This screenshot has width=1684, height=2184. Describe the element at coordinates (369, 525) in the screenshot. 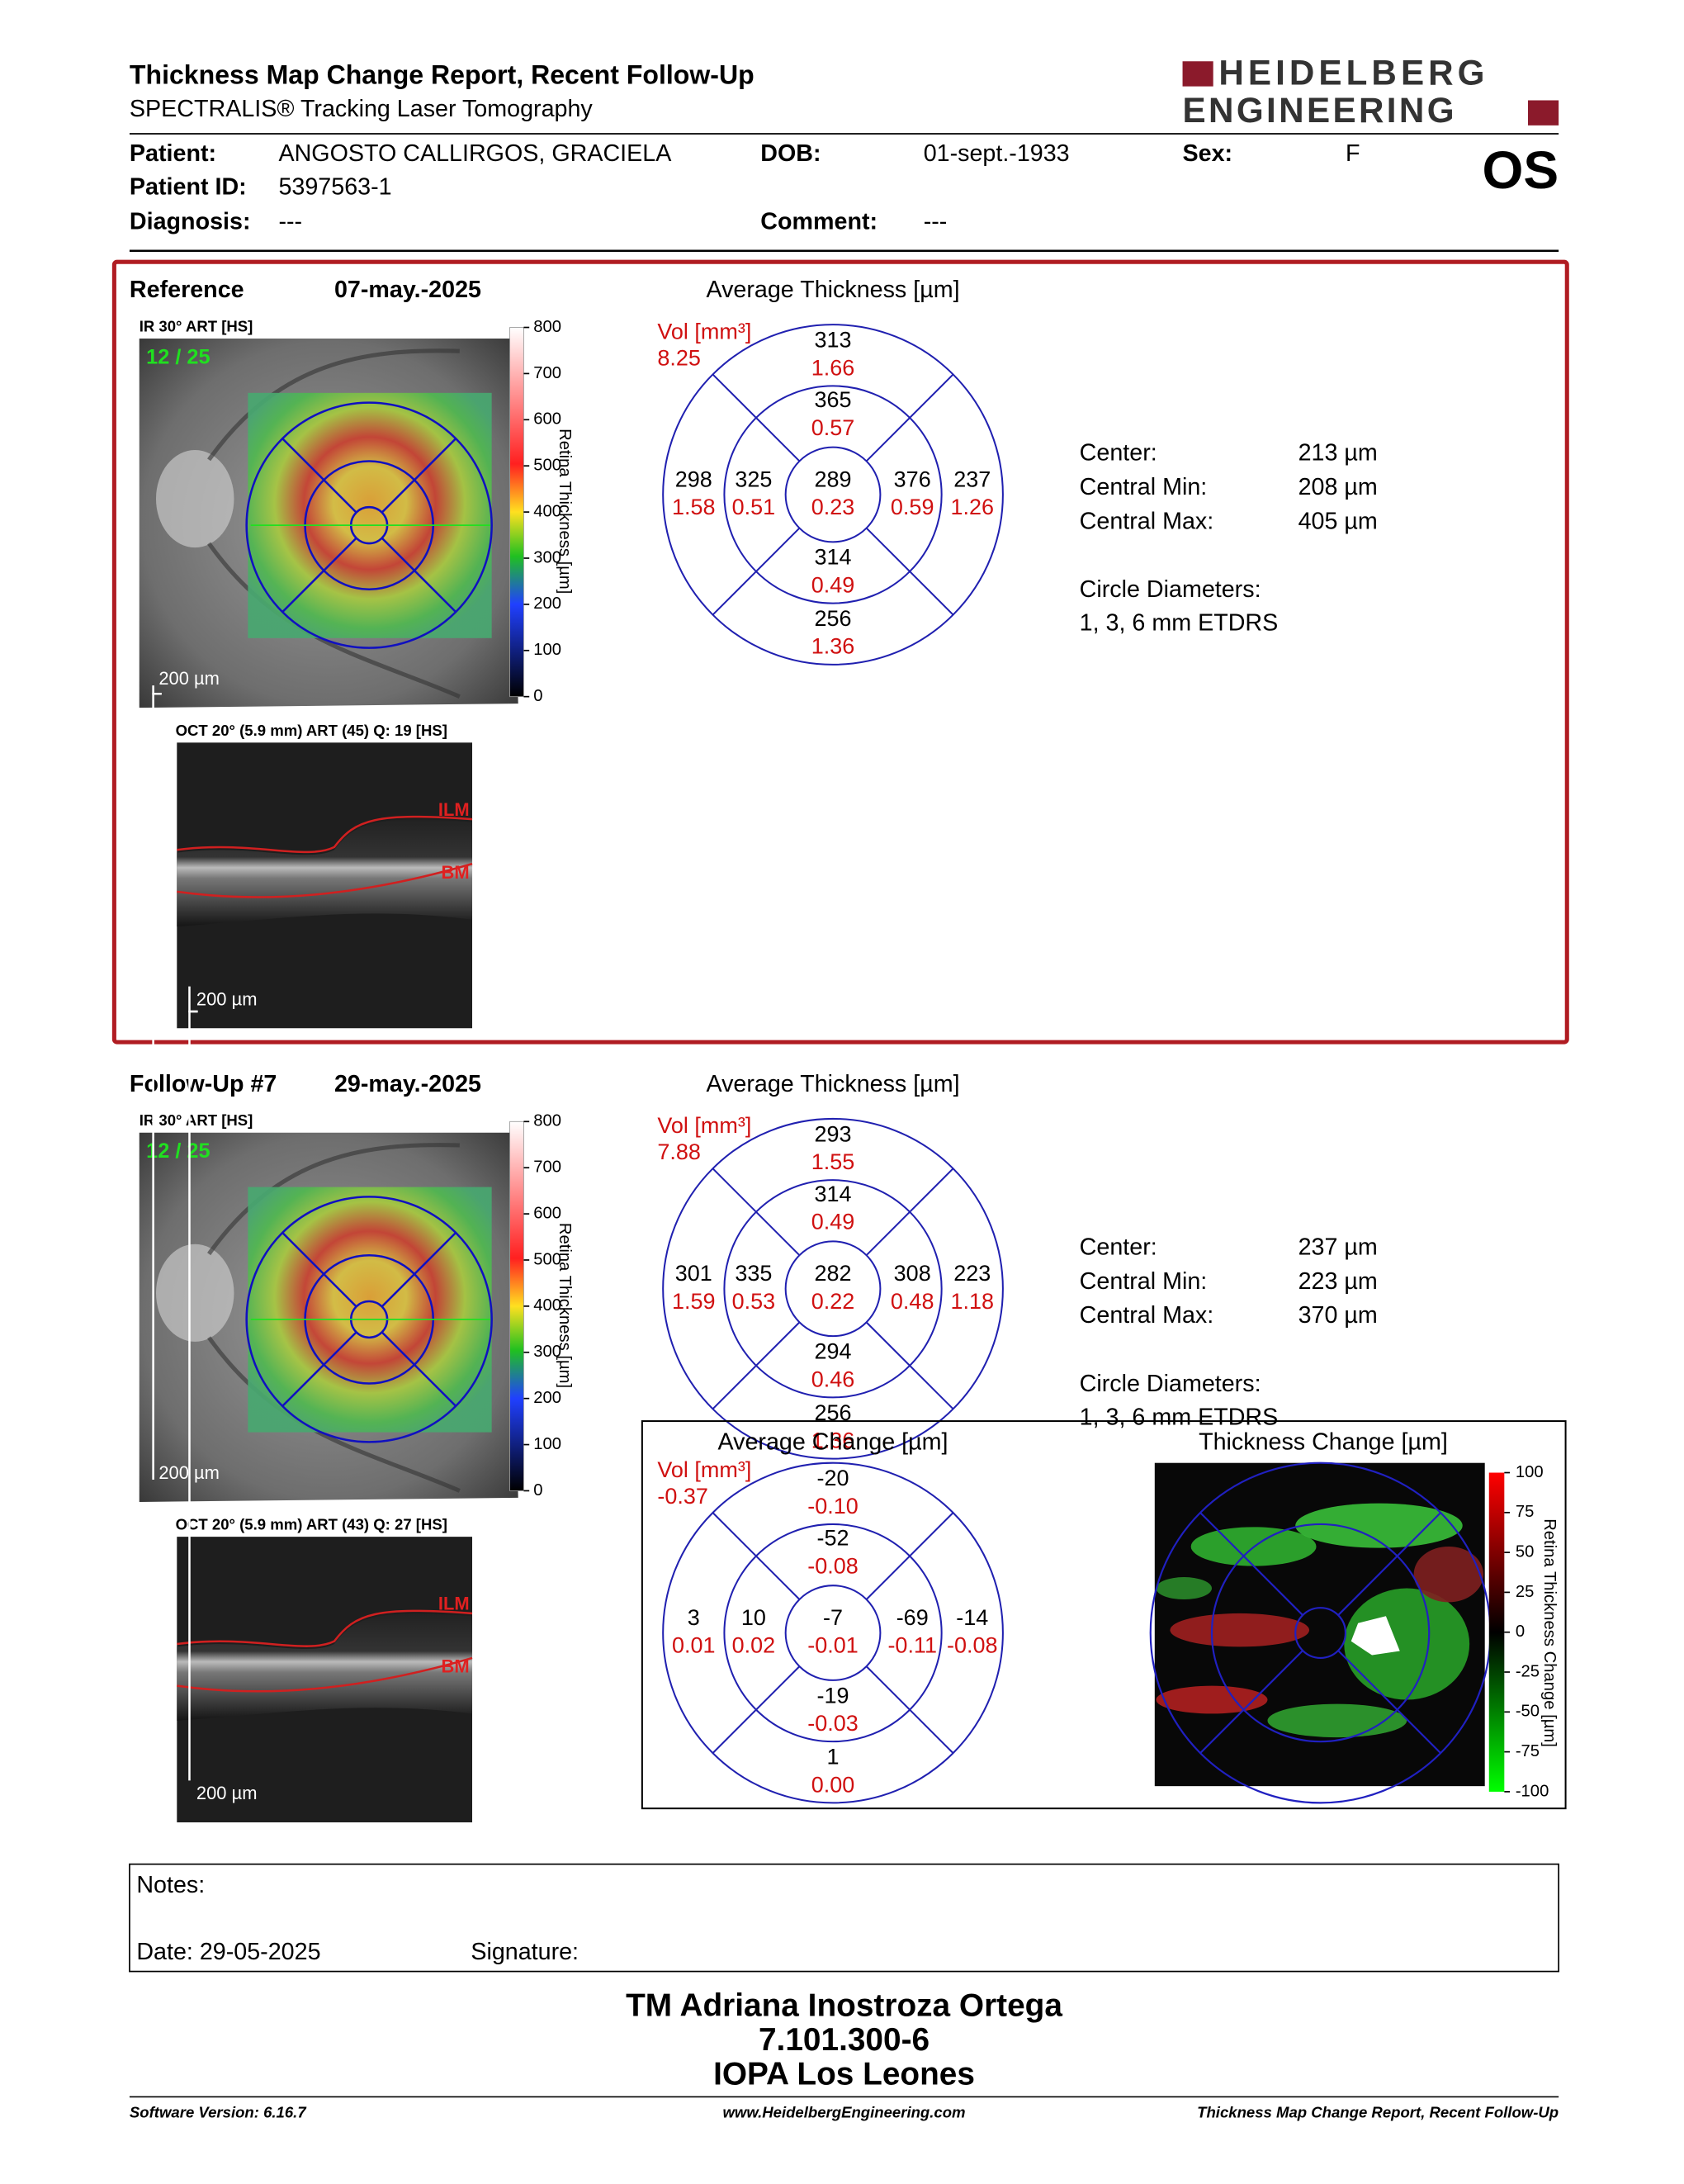

I see `map-ring` at that location.